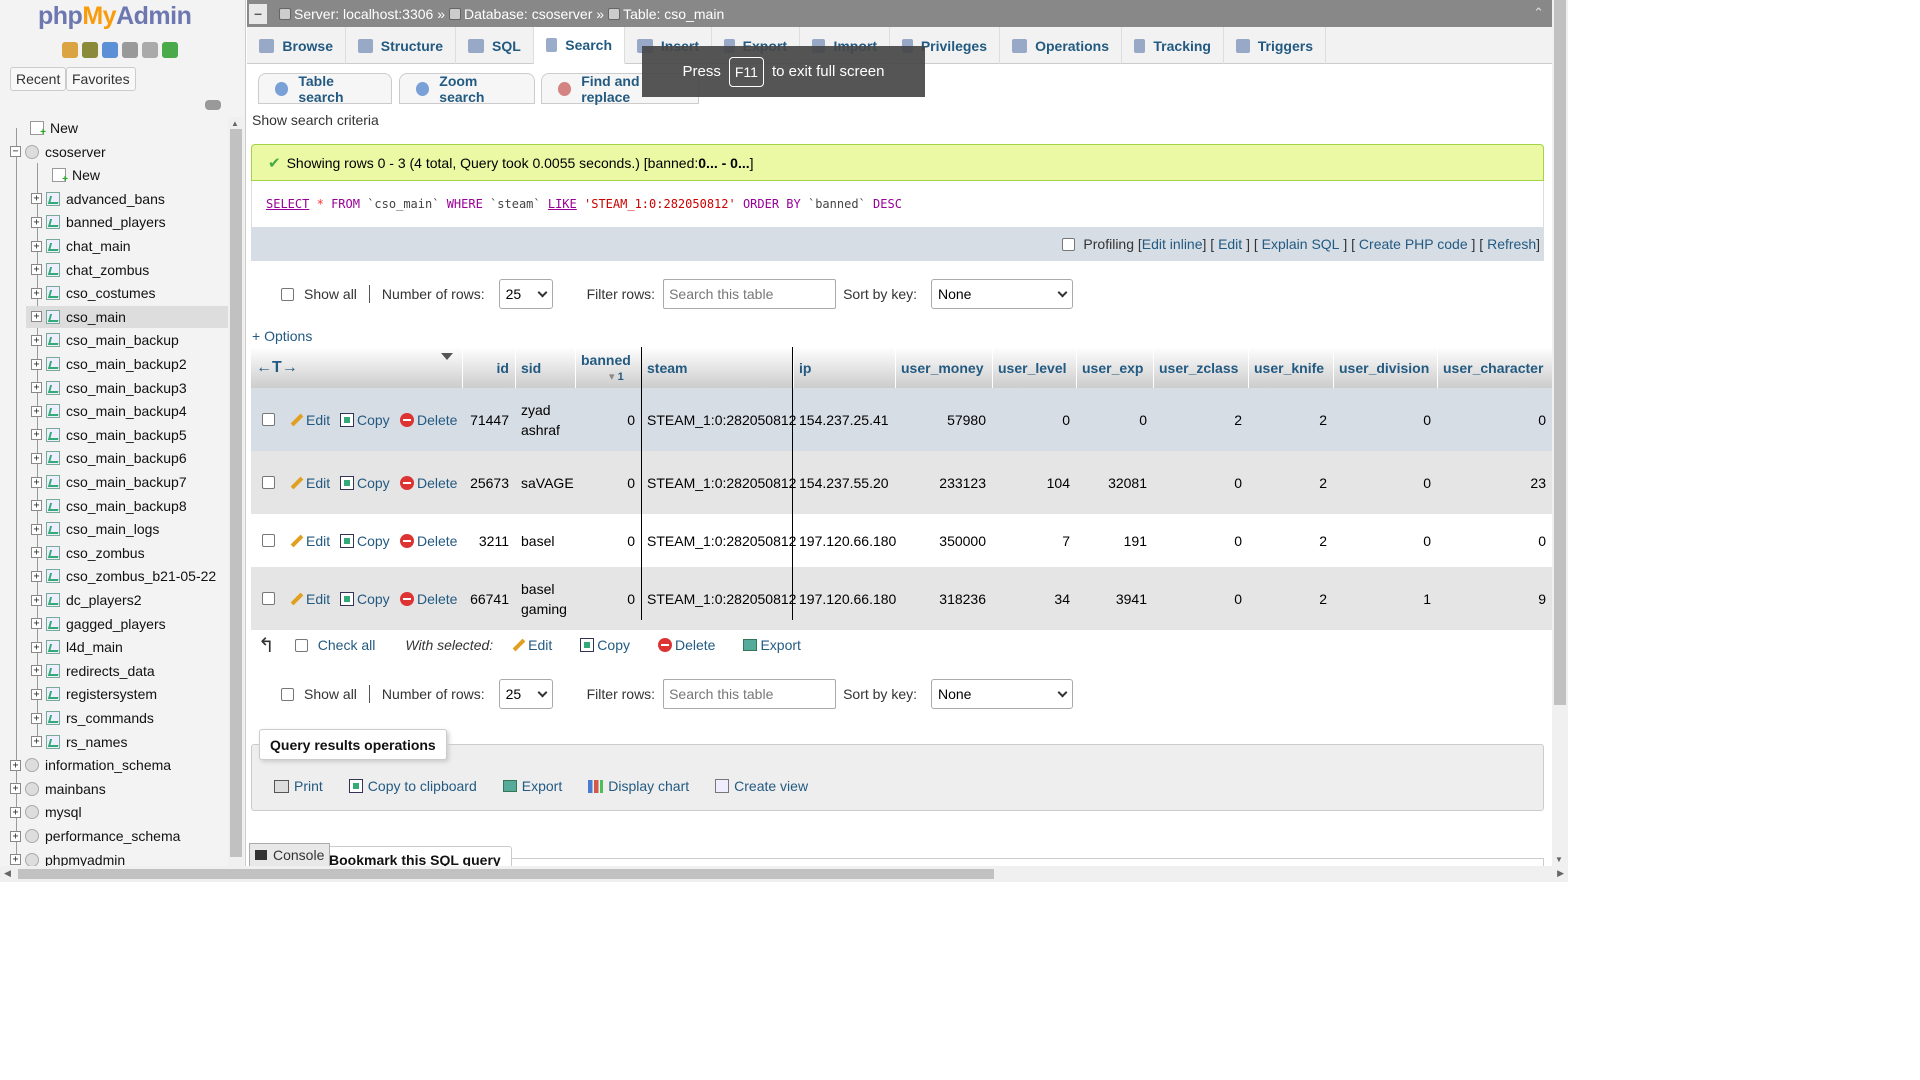 The width and height of the screenshot is (1920, 1080). Describe the element at coordinates (772, 645) in the screenshot. I see `bulk-export-button: Export` at that location.